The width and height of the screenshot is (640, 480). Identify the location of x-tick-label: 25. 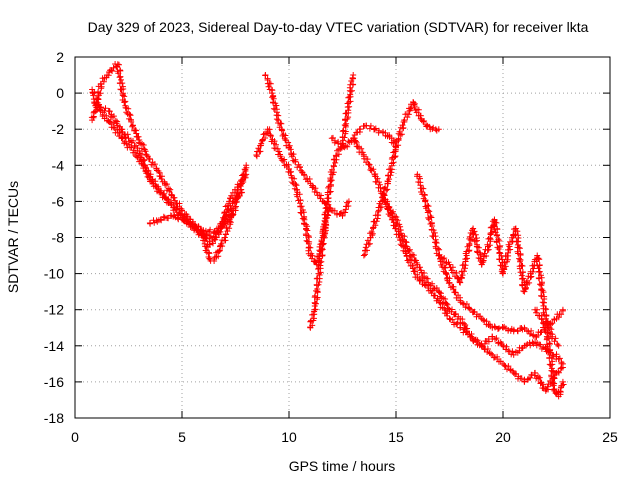
(610, 437).